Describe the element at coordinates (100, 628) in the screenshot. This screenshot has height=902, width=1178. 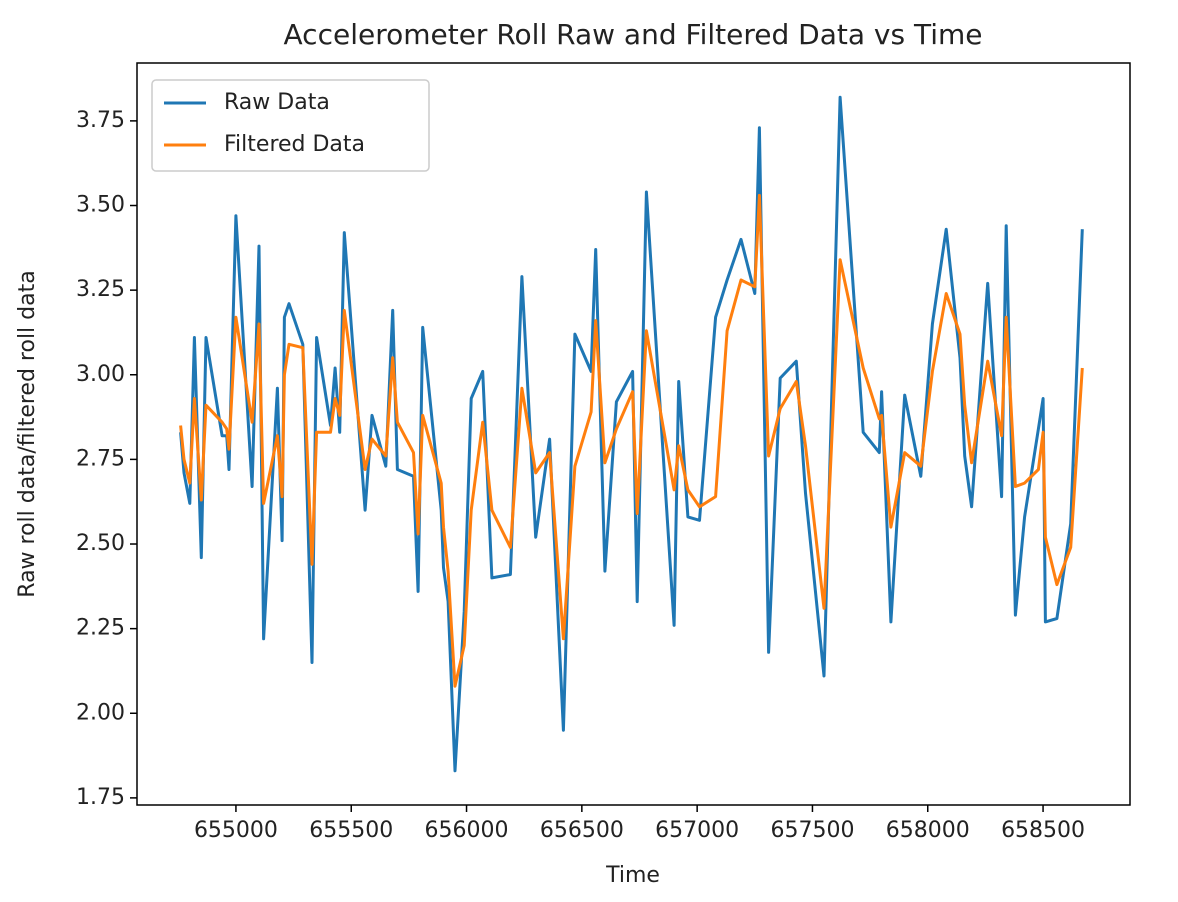
I see `y-tick-label: 2.25` at that location.